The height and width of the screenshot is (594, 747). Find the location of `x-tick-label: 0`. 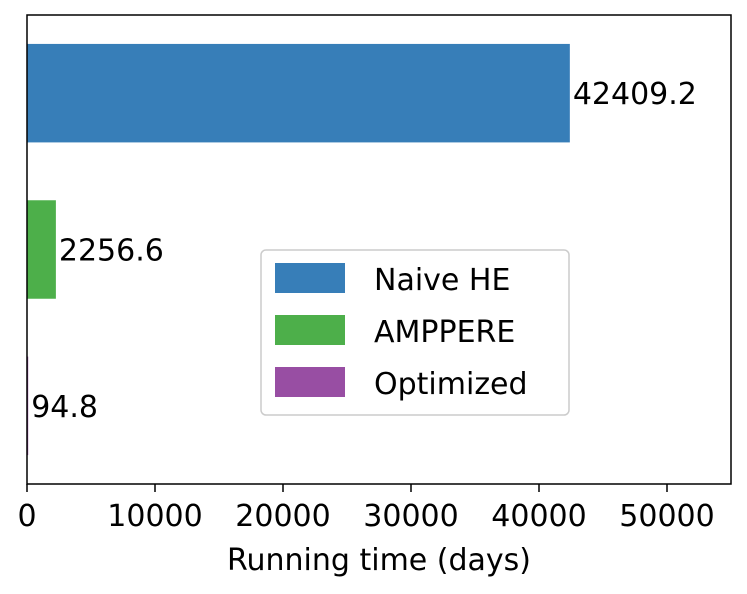

x-tick-label: 0 is located at coordinates (26, 516).